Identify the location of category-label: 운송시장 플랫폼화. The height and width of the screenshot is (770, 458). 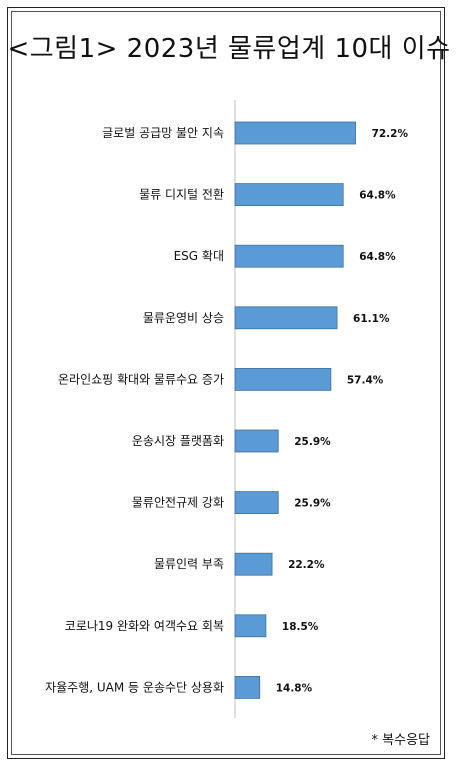
(178, 441).